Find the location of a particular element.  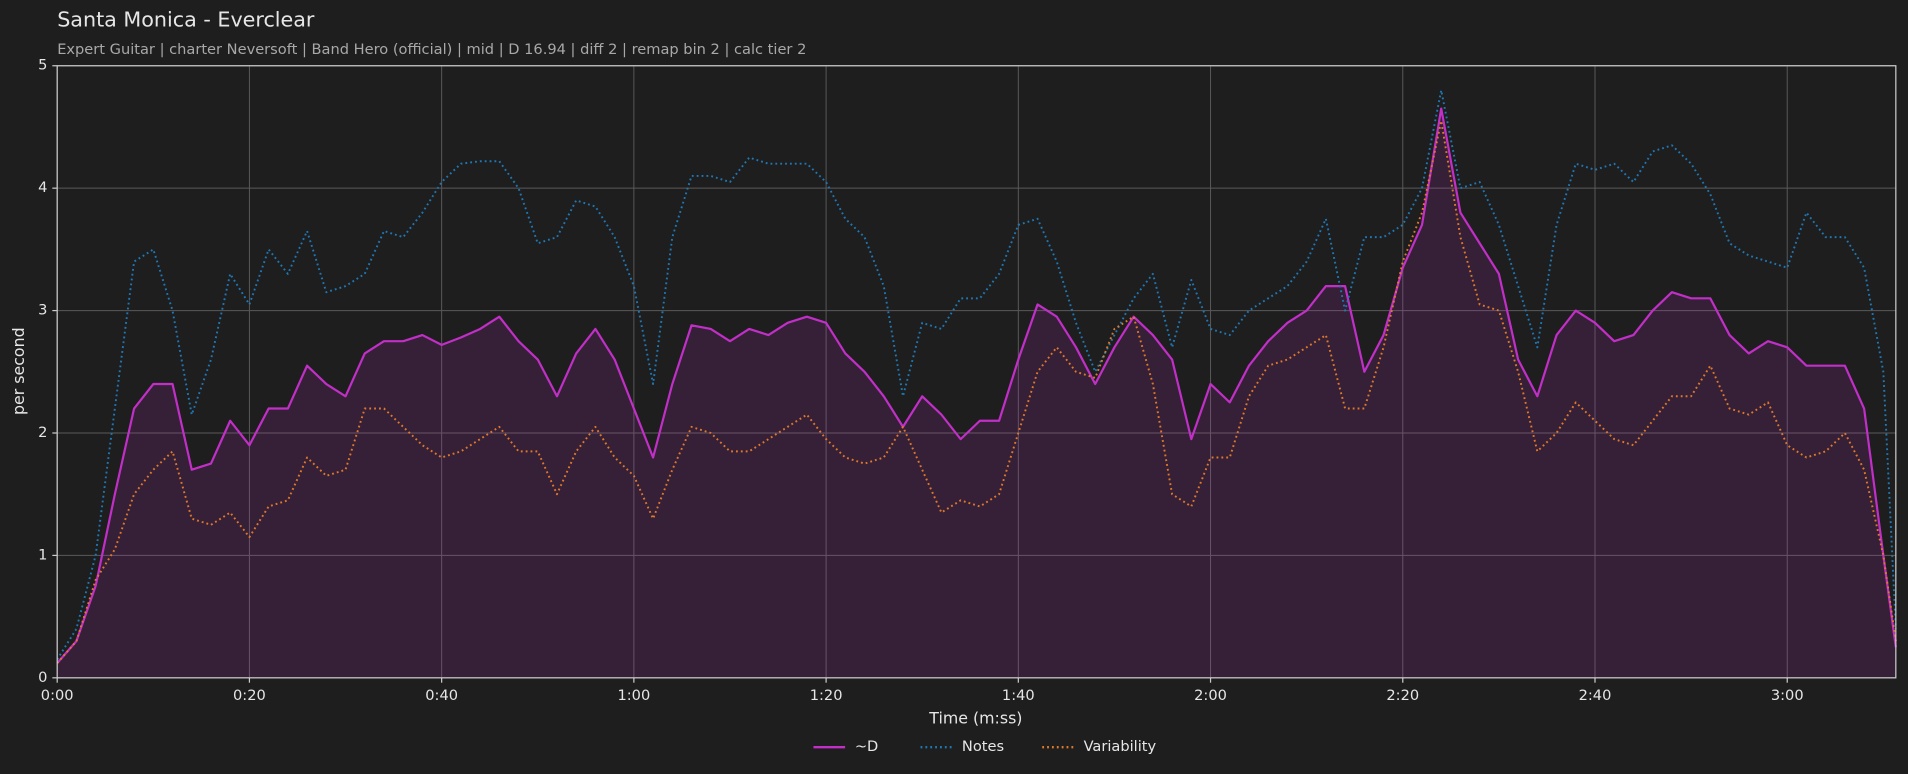

y-tick-label: 3 is located at coordinates (42, 310).